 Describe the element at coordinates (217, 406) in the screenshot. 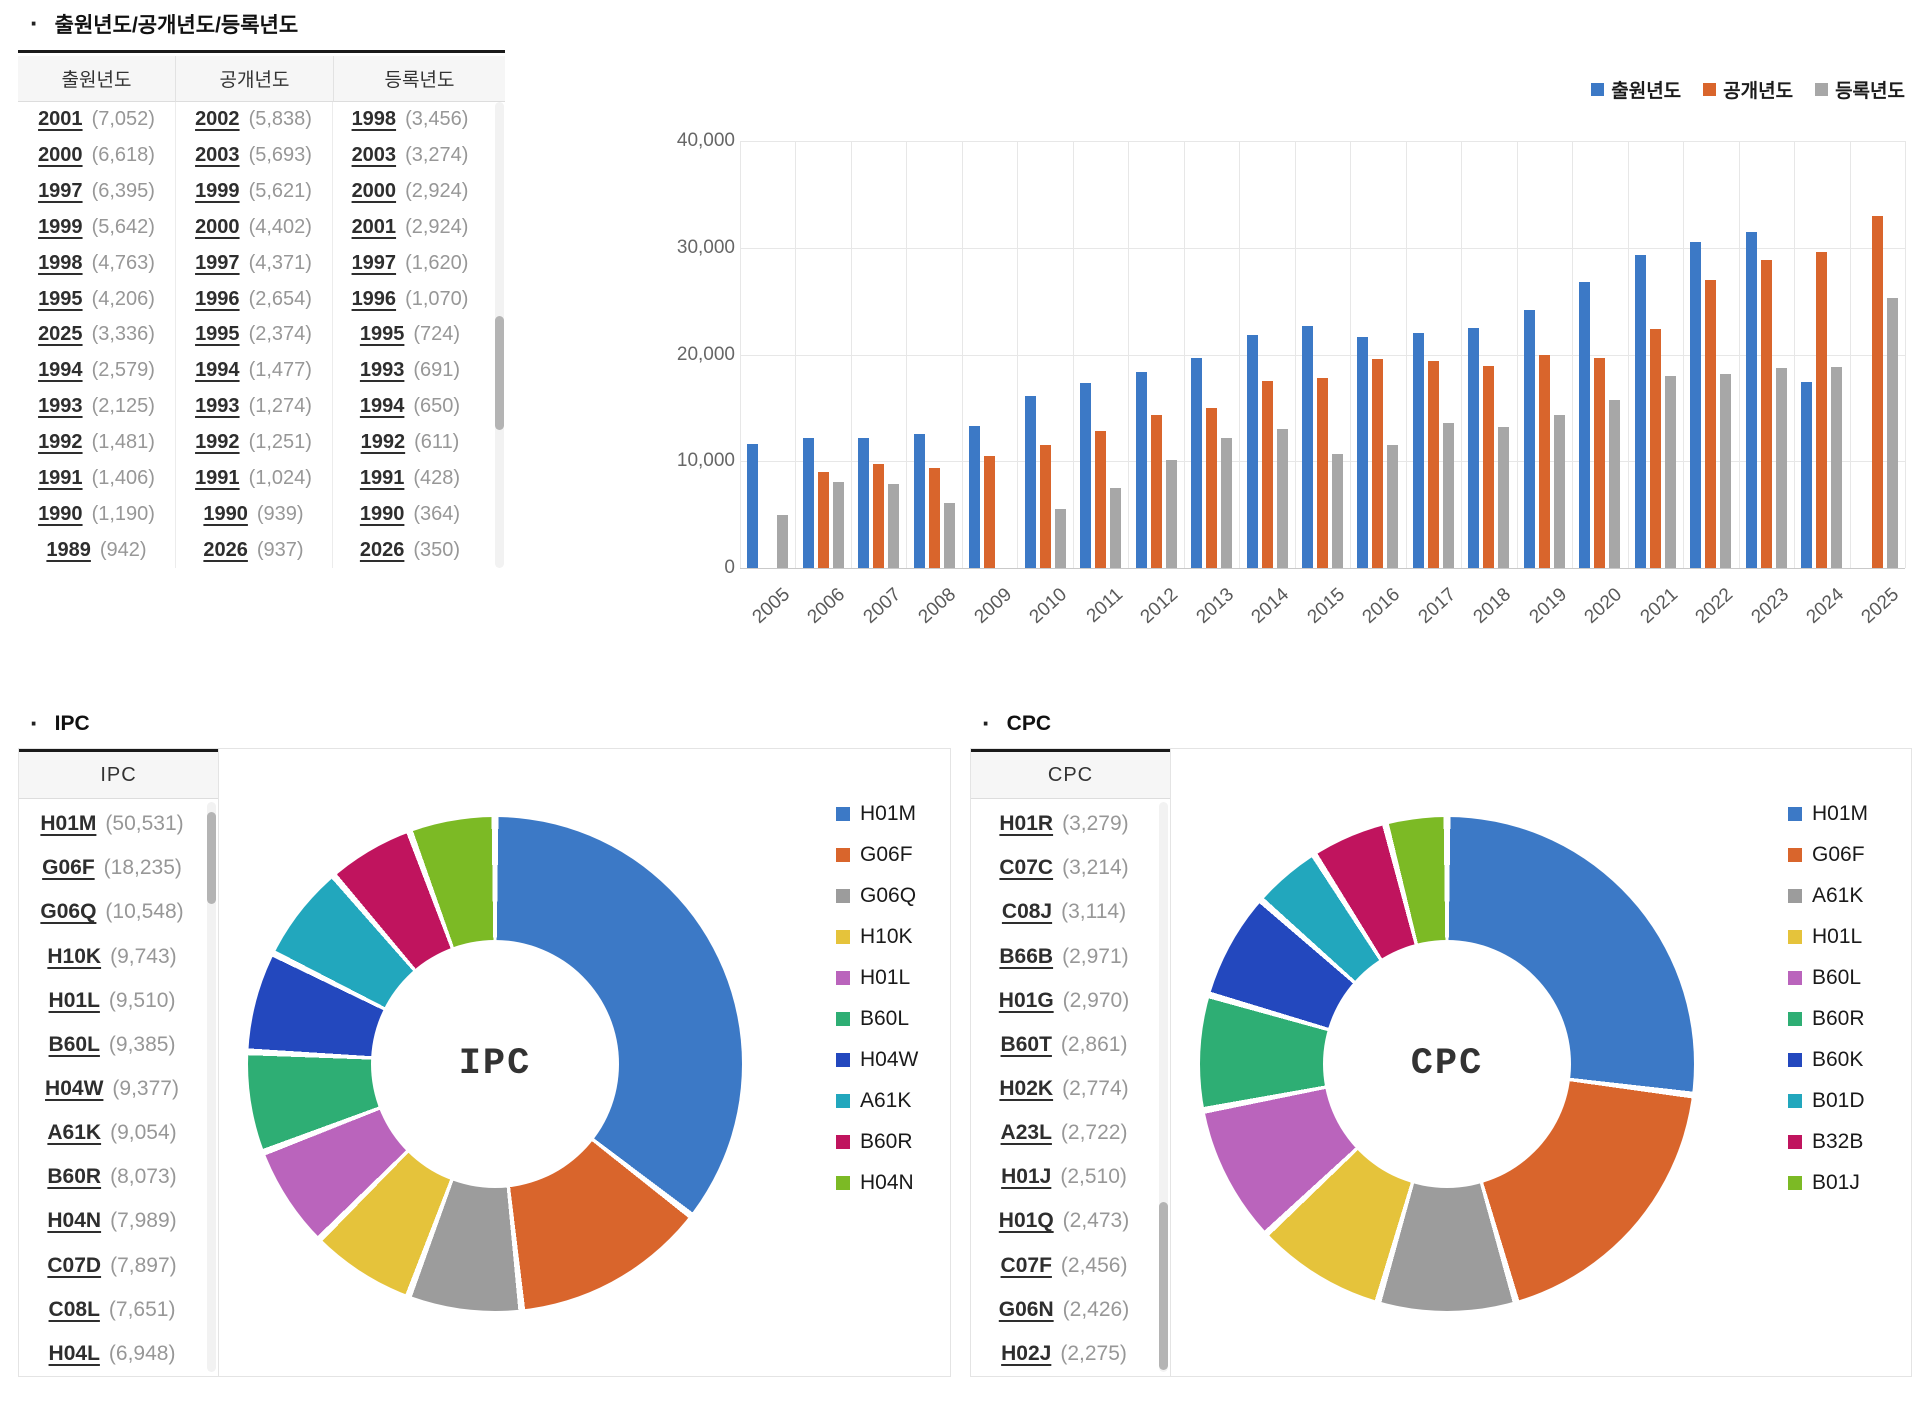

I see `publication-year-link: 1993` at that location.